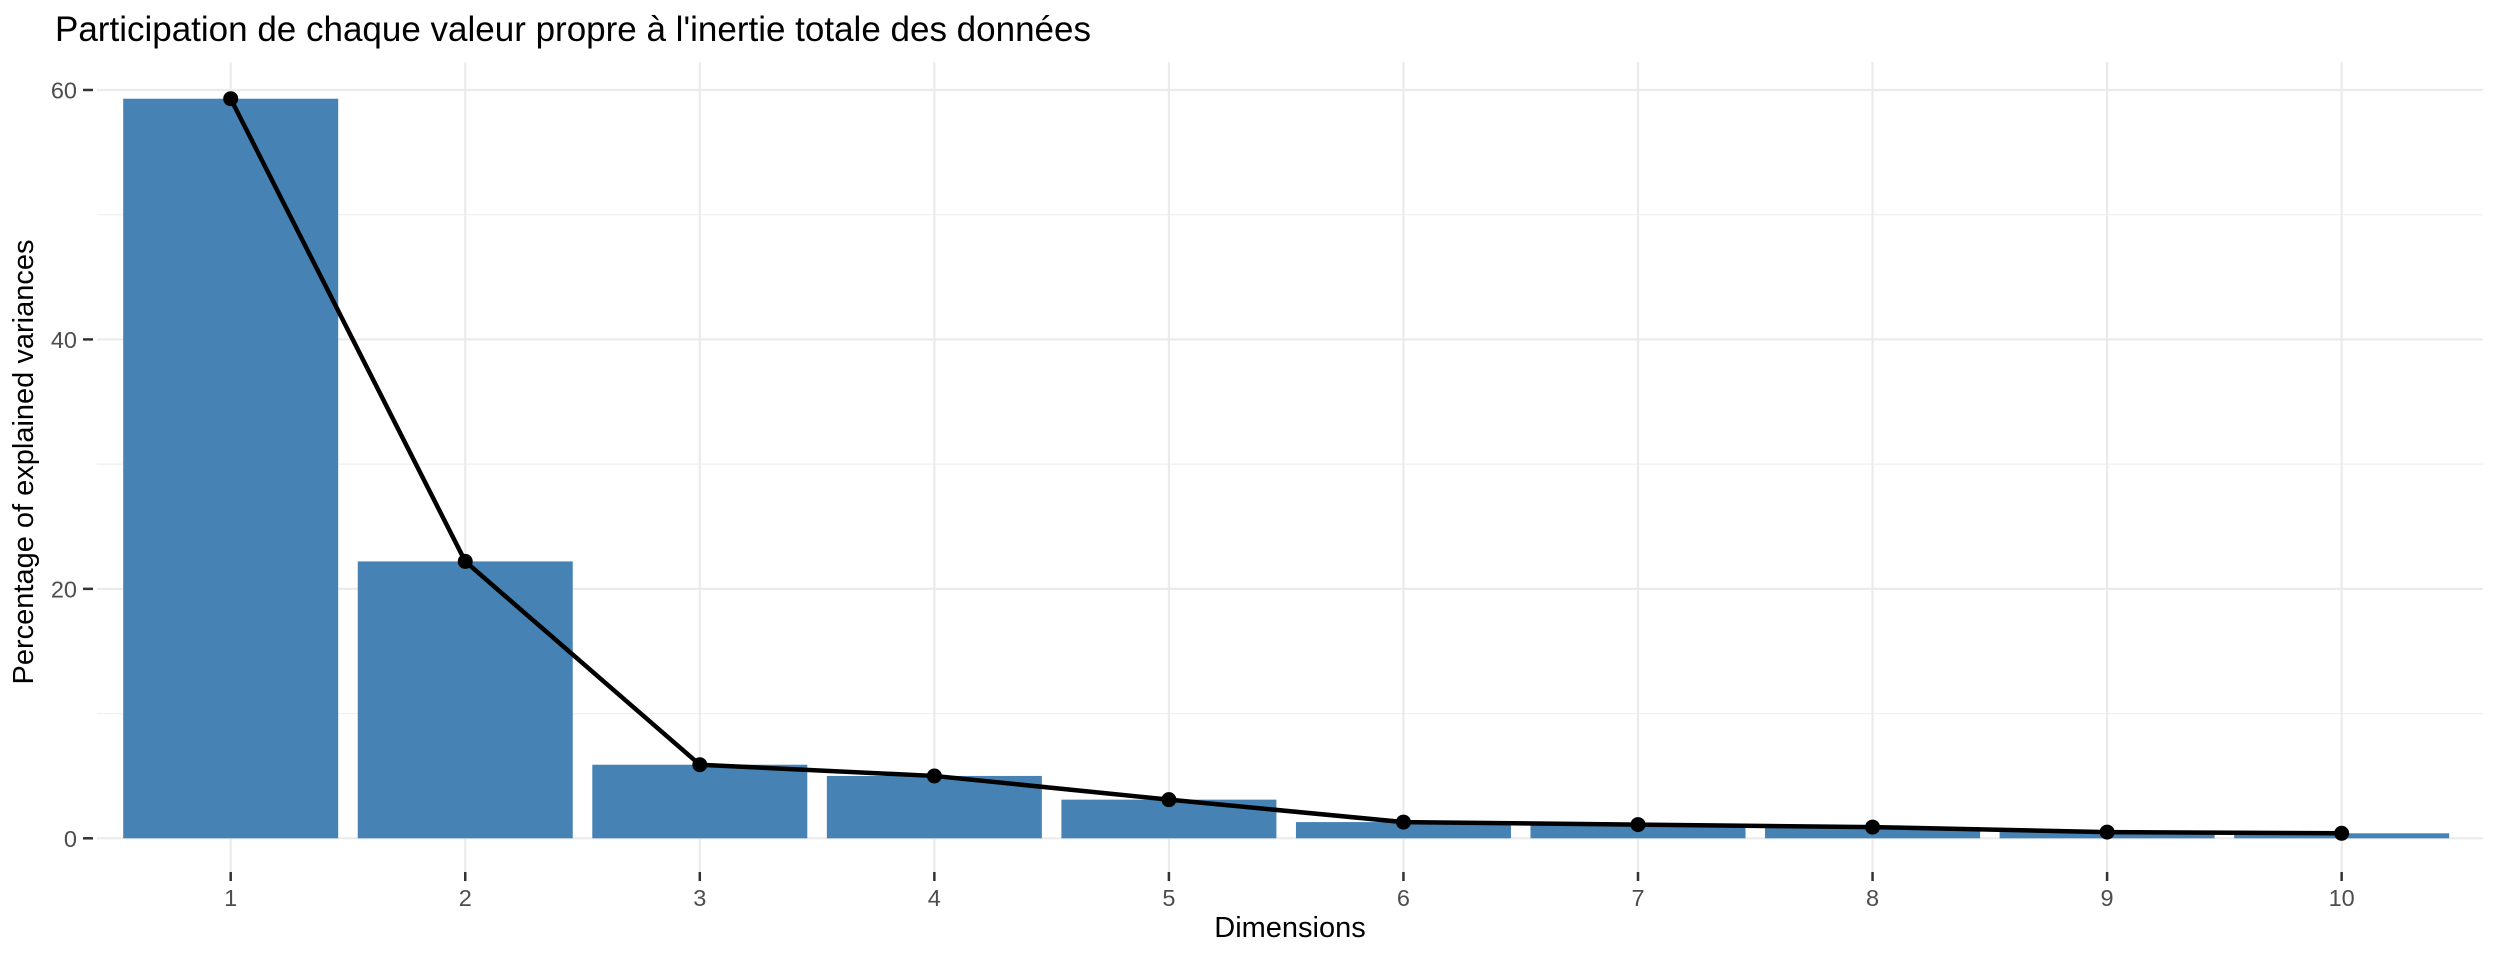 This screenshot has width=2496, height=960. What do you see at coordinates (1290, 928) in the screenshot?
I see `x-axis-title: Dimensions` at bounding box center [1290, 928].